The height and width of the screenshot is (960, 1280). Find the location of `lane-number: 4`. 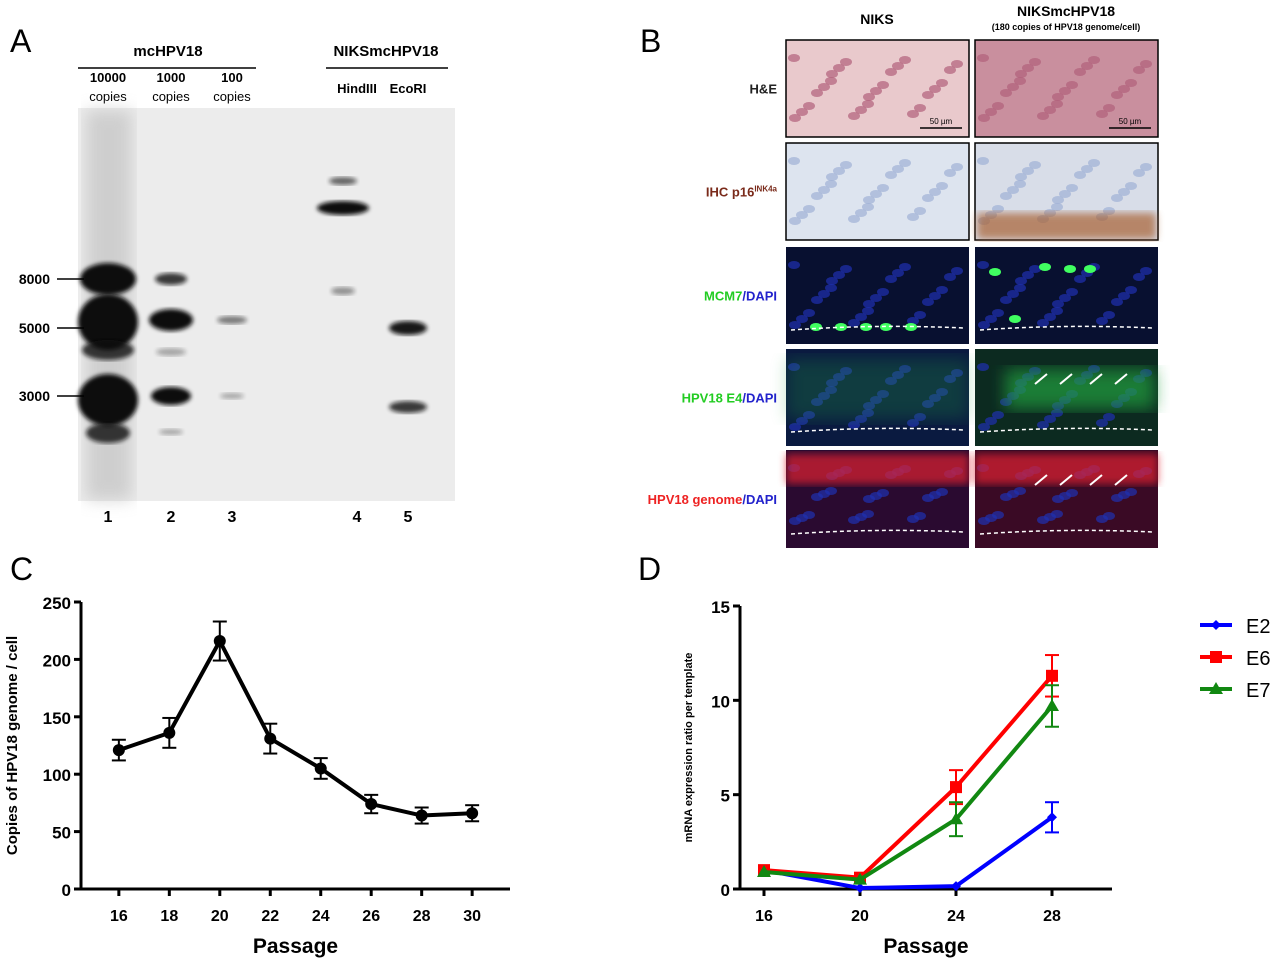

lane-number: 4 is located at coordinates (357, 517).